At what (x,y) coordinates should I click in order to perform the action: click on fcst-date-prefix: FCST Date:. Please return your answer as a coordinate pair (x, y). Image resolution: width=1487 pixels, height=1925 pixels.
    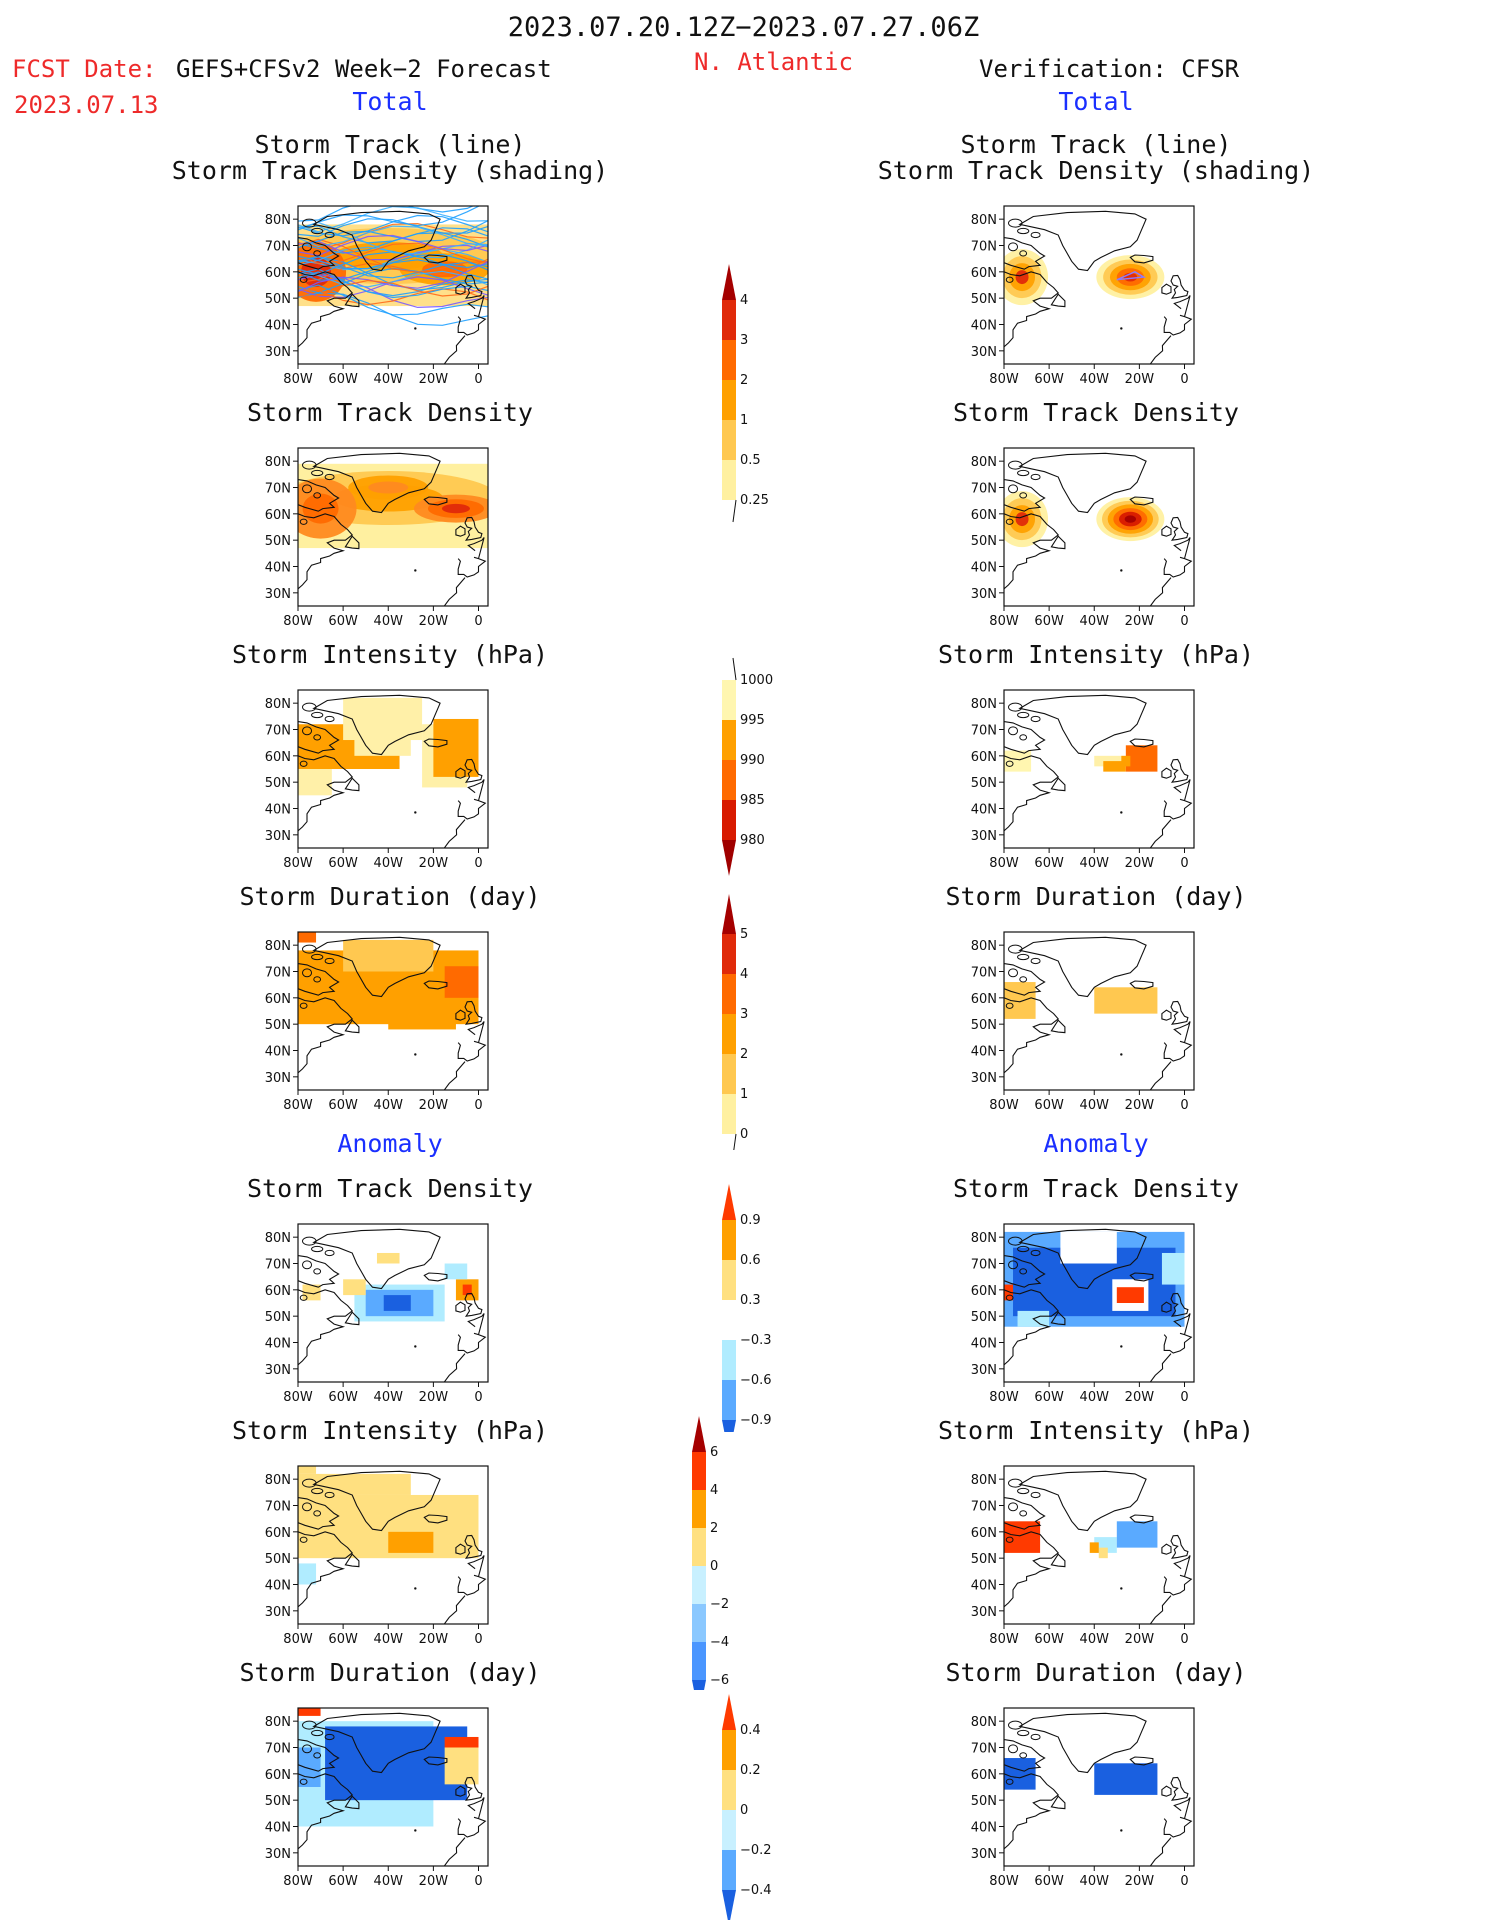
    Looking at the image, I should click on (84, 69).